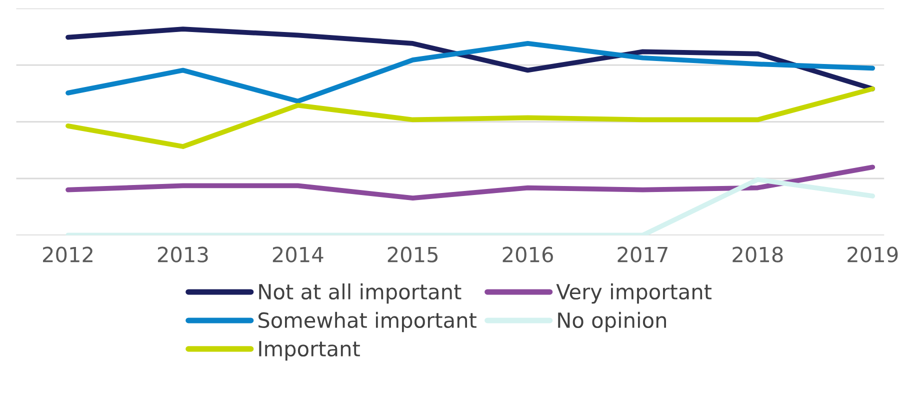  What do you see at coordinates (634, 293) in the screenshot?
I see `legend-label: Very important` at bounding box center [634, 293].